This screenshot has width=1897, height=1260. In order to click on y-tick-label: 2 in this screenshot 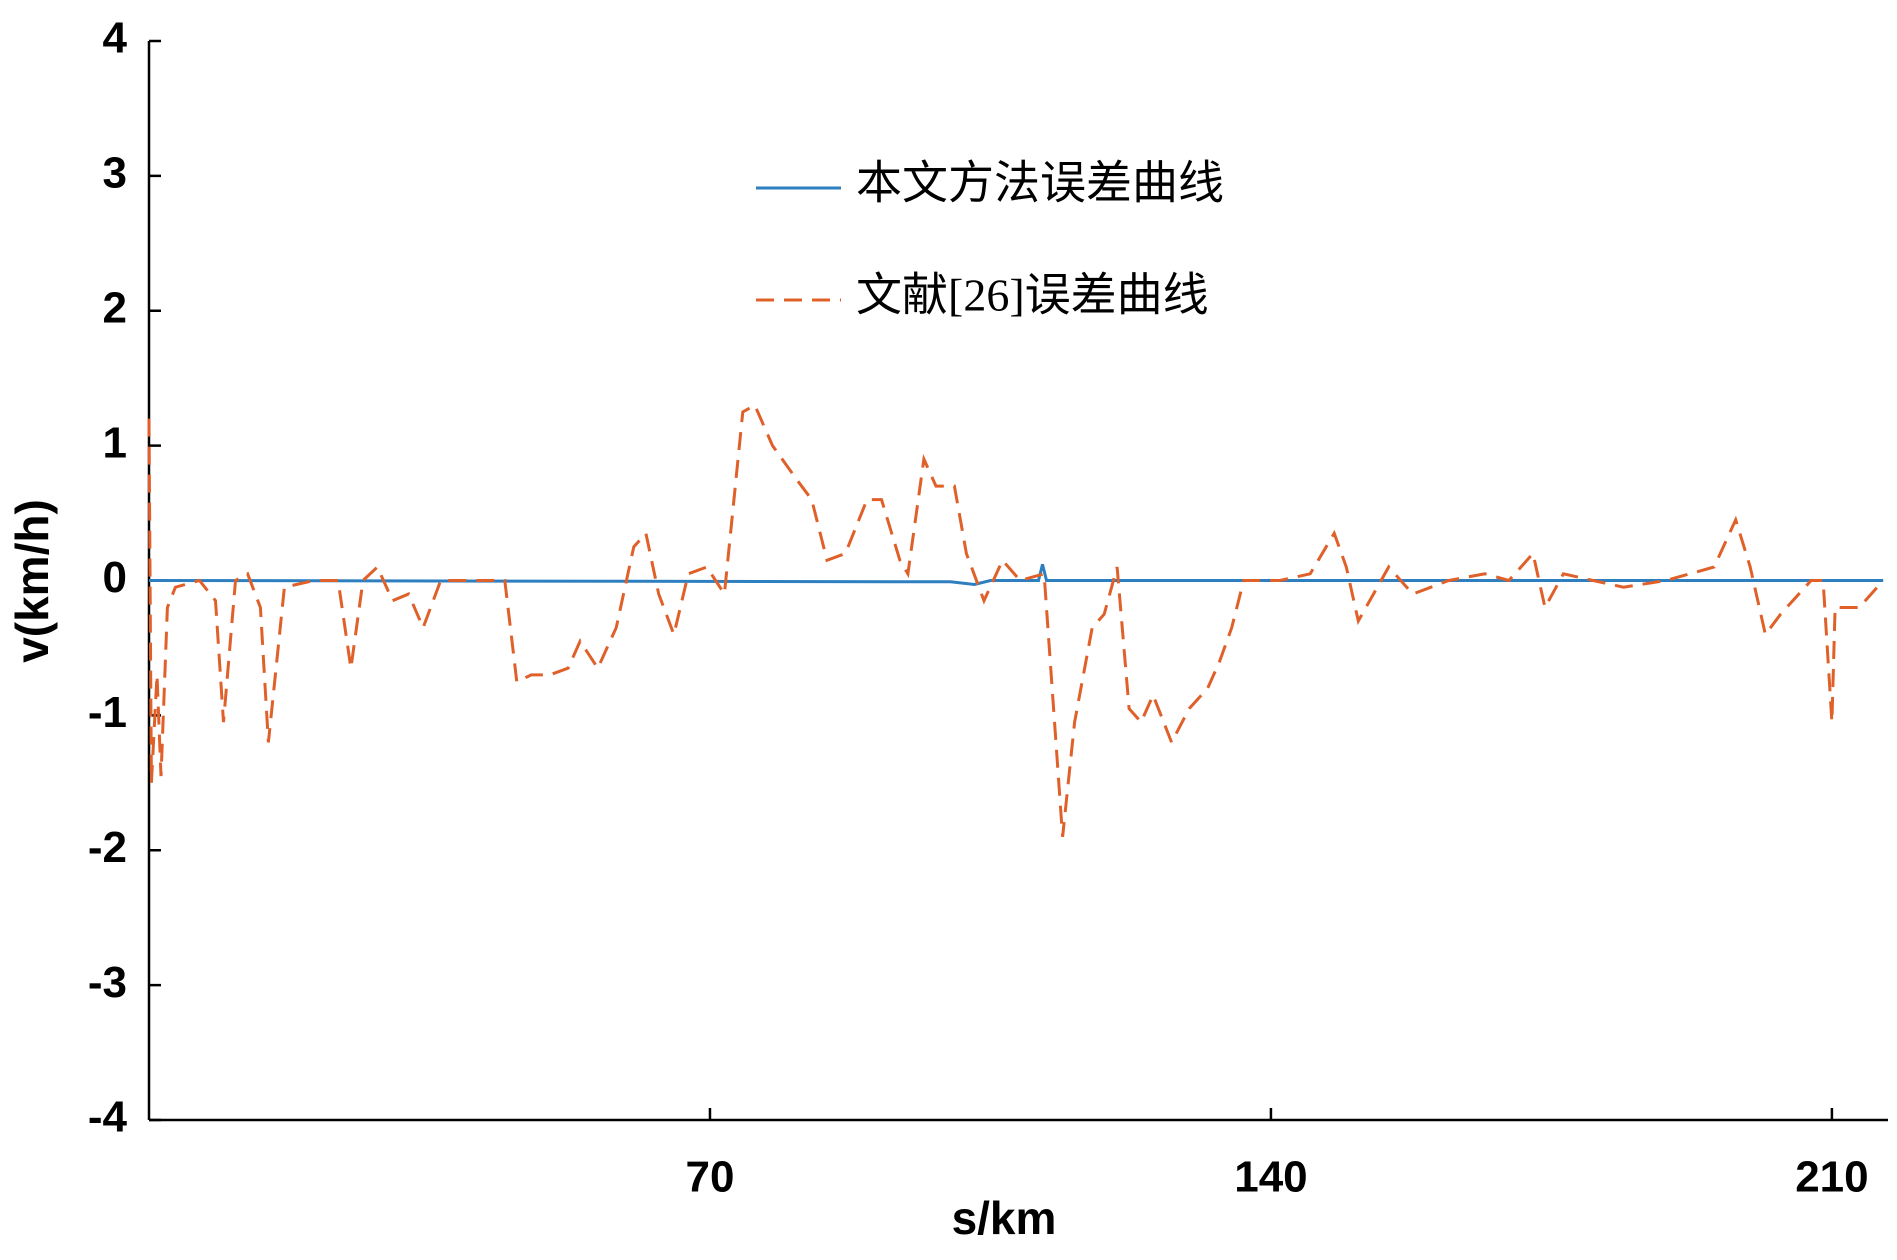, I will do `click(115, 307)`.